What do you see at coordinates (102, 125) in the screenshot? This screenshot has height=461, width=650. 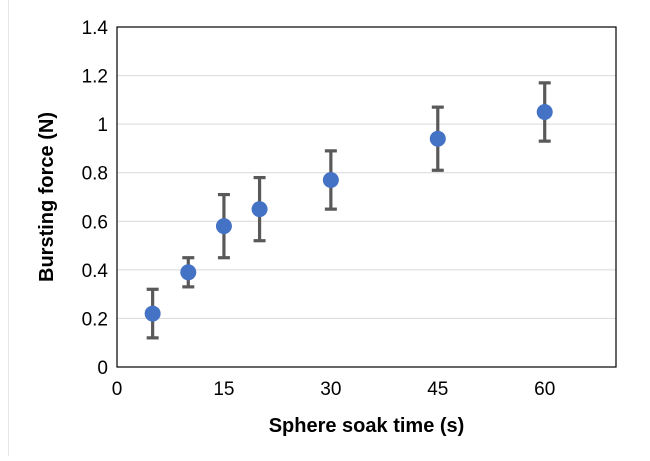 I see `y-tick-label: 1` at bounding box center [102, 125].